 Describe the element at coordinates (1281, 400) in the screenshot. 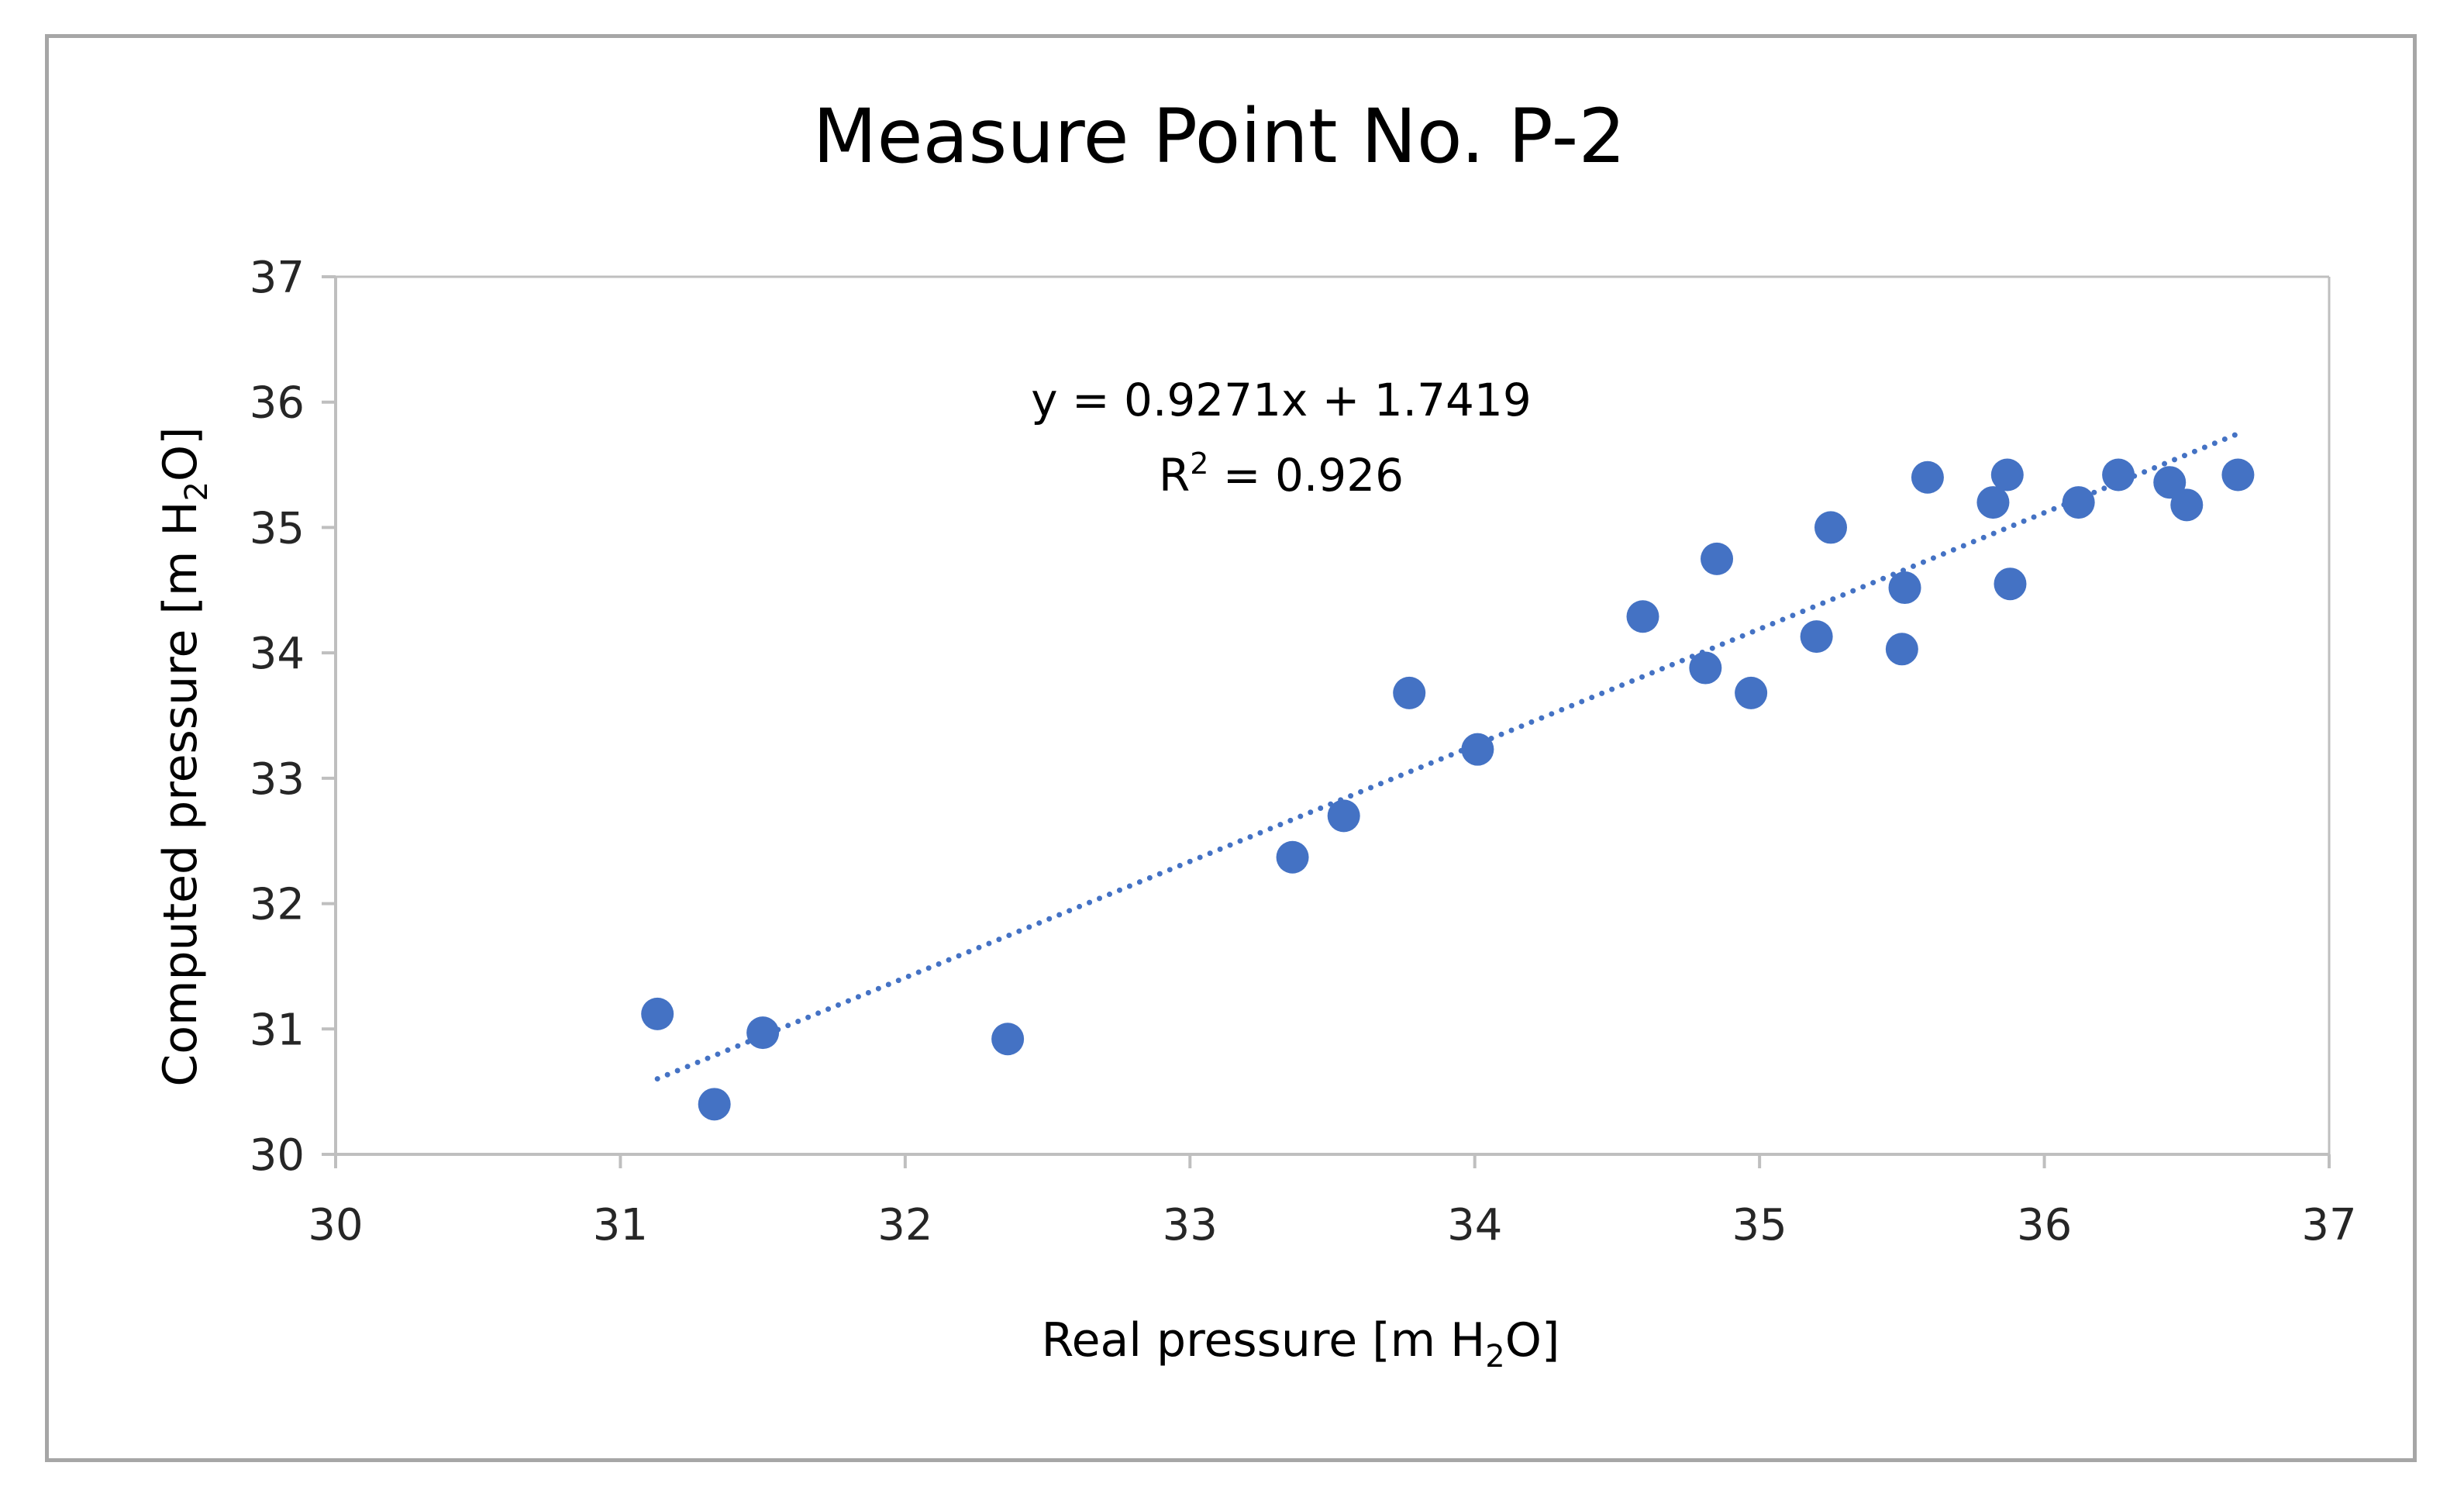

I see `trendline-equation: y = 0.9271x + 1.7419` at that location.